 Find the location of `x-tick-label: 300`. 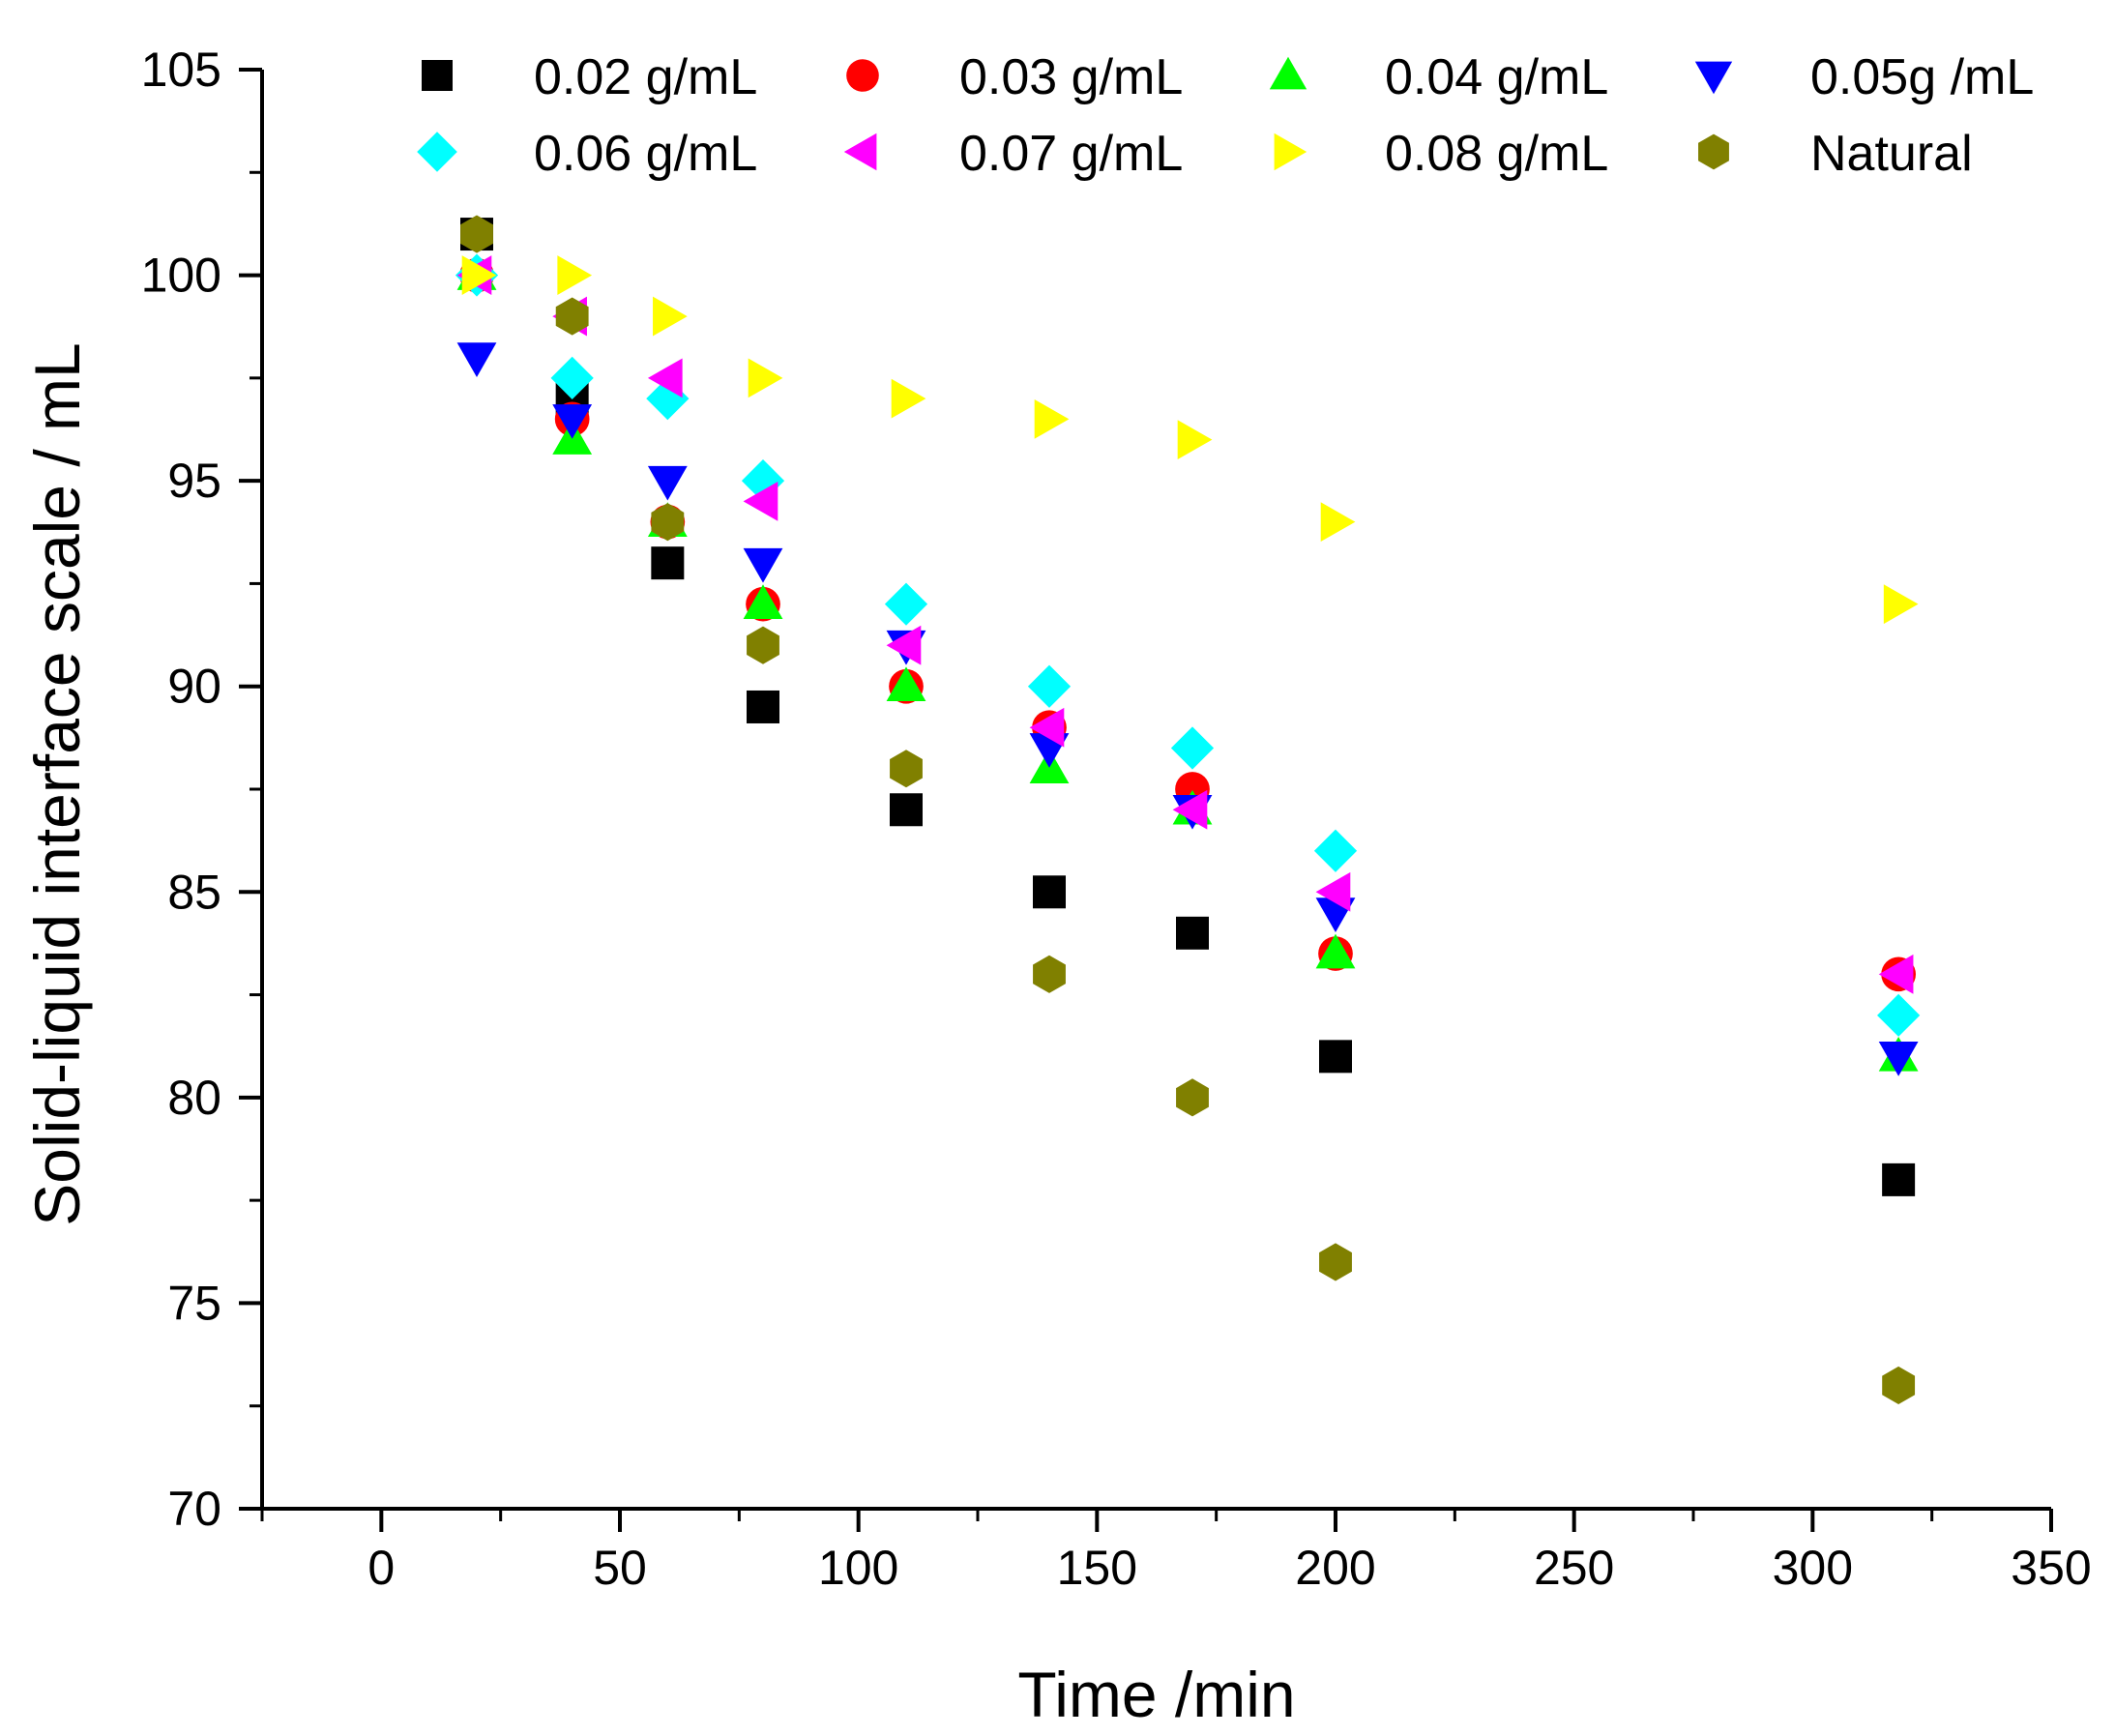

x-tick-label: 300 is located at coordinates (1813, 1568).